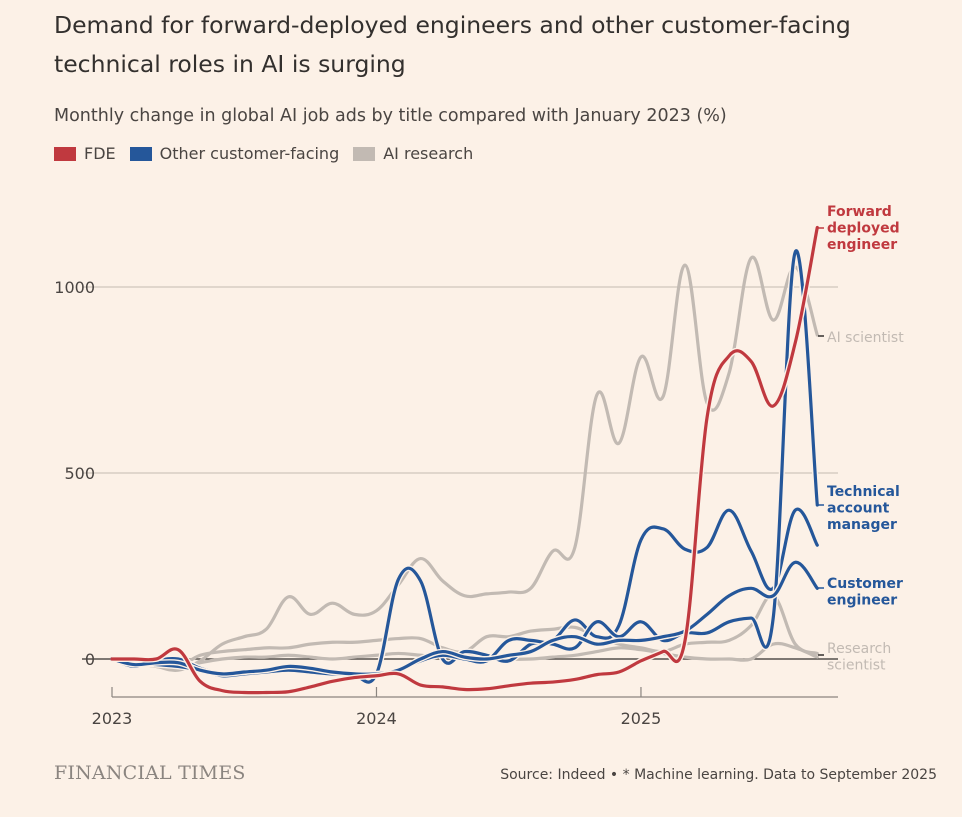 The height and width of the screenshot is (817, 962). Describe the element at coordinates (249, 153) in the screenshot. I see `legend-label: Other customer-facing` at that location.